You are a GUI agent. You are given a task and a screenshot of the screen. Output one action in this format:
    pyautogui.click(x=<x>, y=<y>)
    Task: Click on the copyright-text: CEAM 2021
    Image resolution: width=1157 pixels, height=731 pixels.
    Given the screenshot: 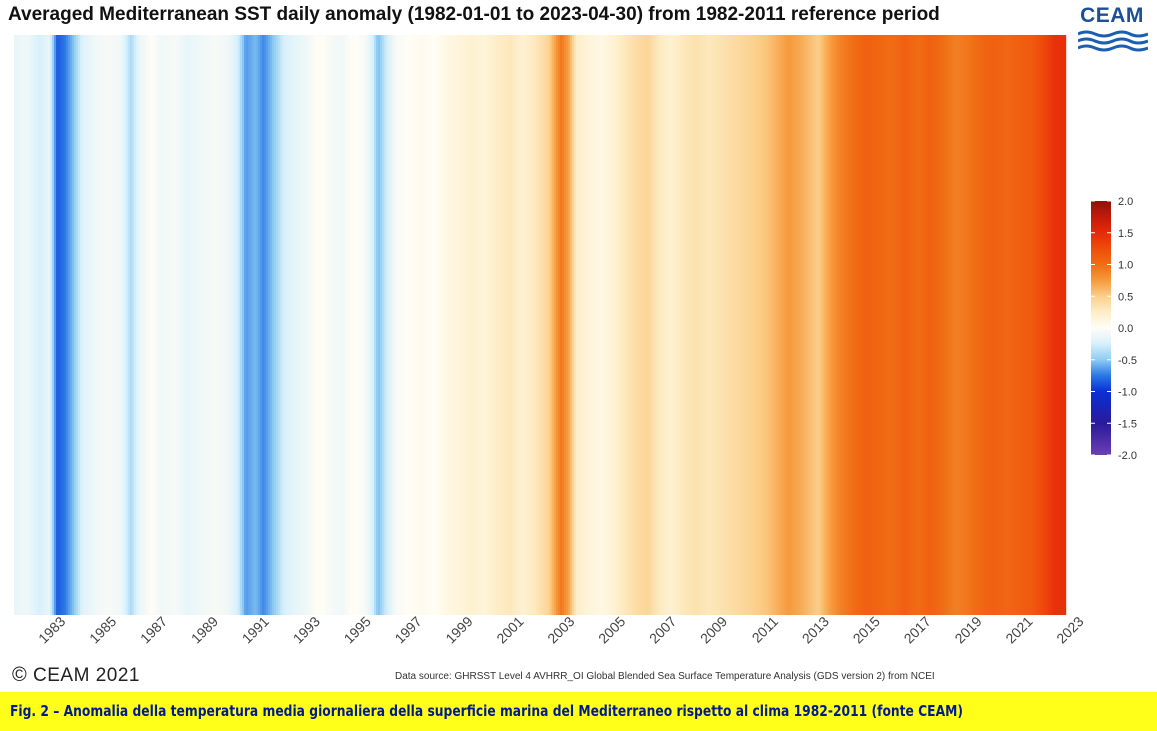 What is the action you would take?
    pyautogui.click(x=86, y=675)
    